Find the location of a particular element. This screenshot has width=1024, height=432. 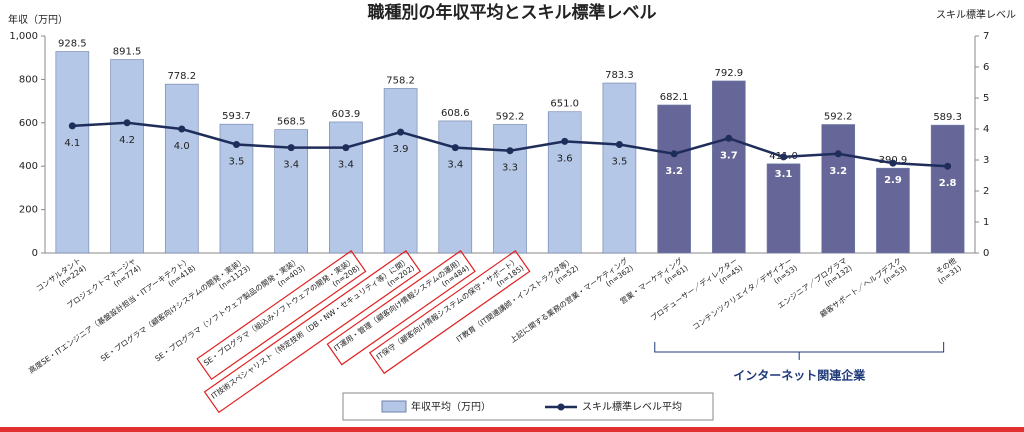

y2-tick-label: 0 is located at coordinates (986, 253).